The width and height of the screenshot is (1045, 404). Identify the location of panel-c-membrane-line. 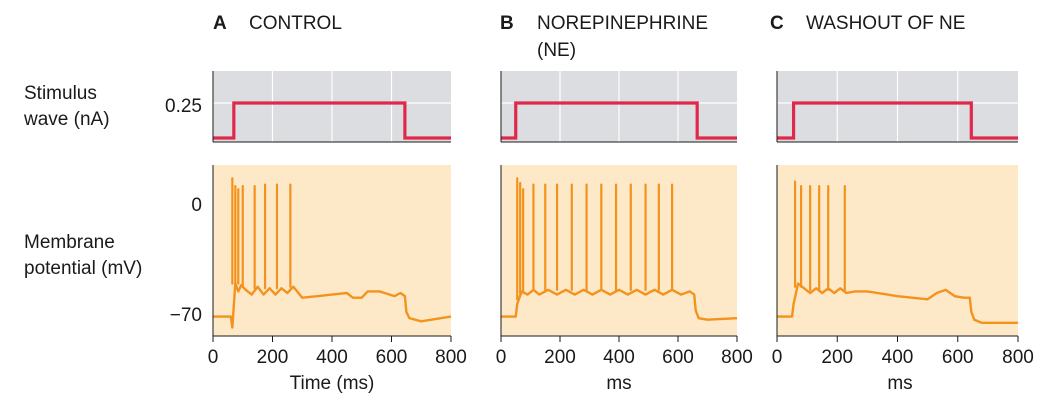
(897, 303).